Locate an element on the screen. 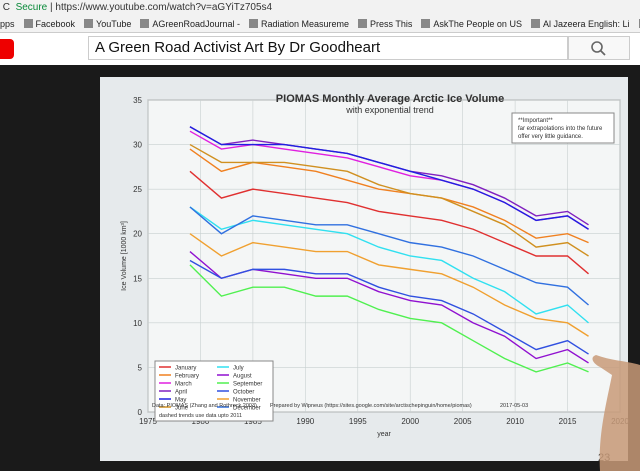 This screenshot has width=640, height=471. y-tick-label: 5 is located at coordinates (140, 367).